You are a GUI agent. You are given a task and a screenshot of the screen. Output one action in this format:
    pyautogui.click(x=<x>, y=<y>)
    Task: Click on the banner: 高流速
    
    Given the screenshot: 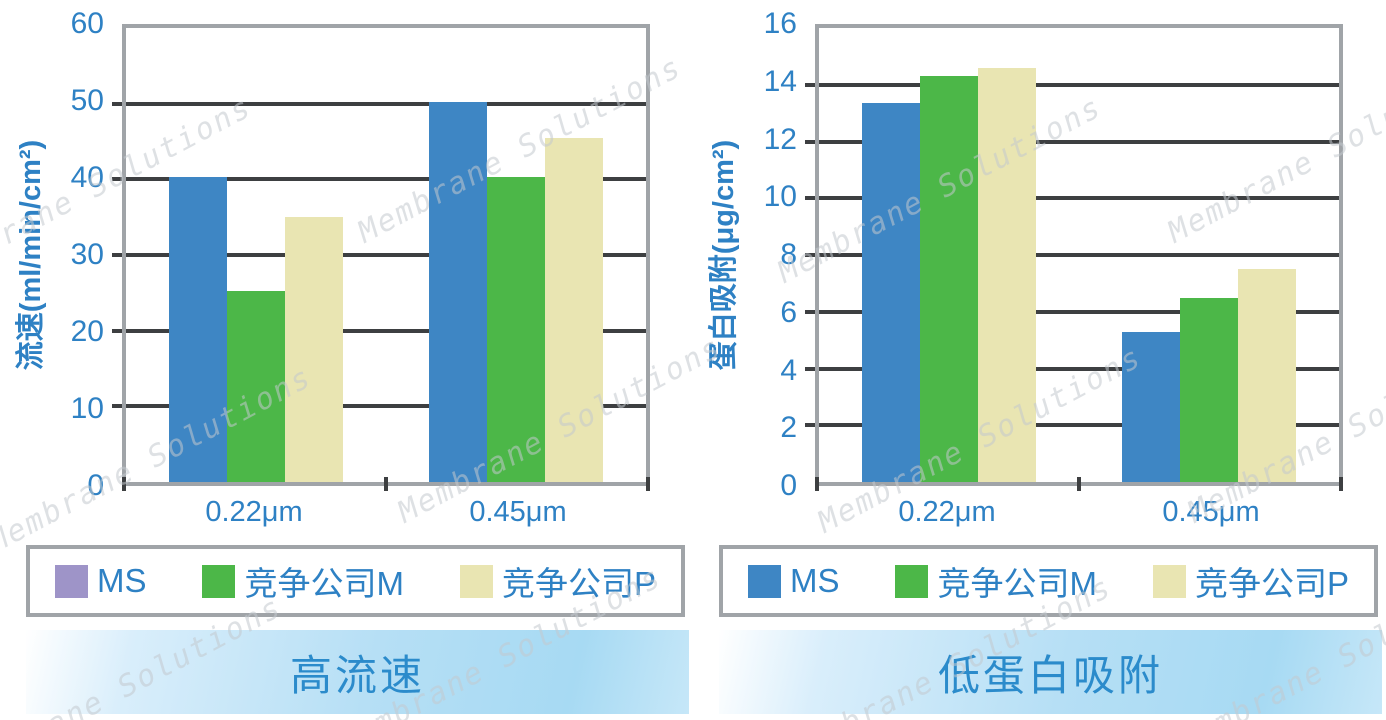 What is the action you would take?
    pyautogui.click(x=357, y=672)
    